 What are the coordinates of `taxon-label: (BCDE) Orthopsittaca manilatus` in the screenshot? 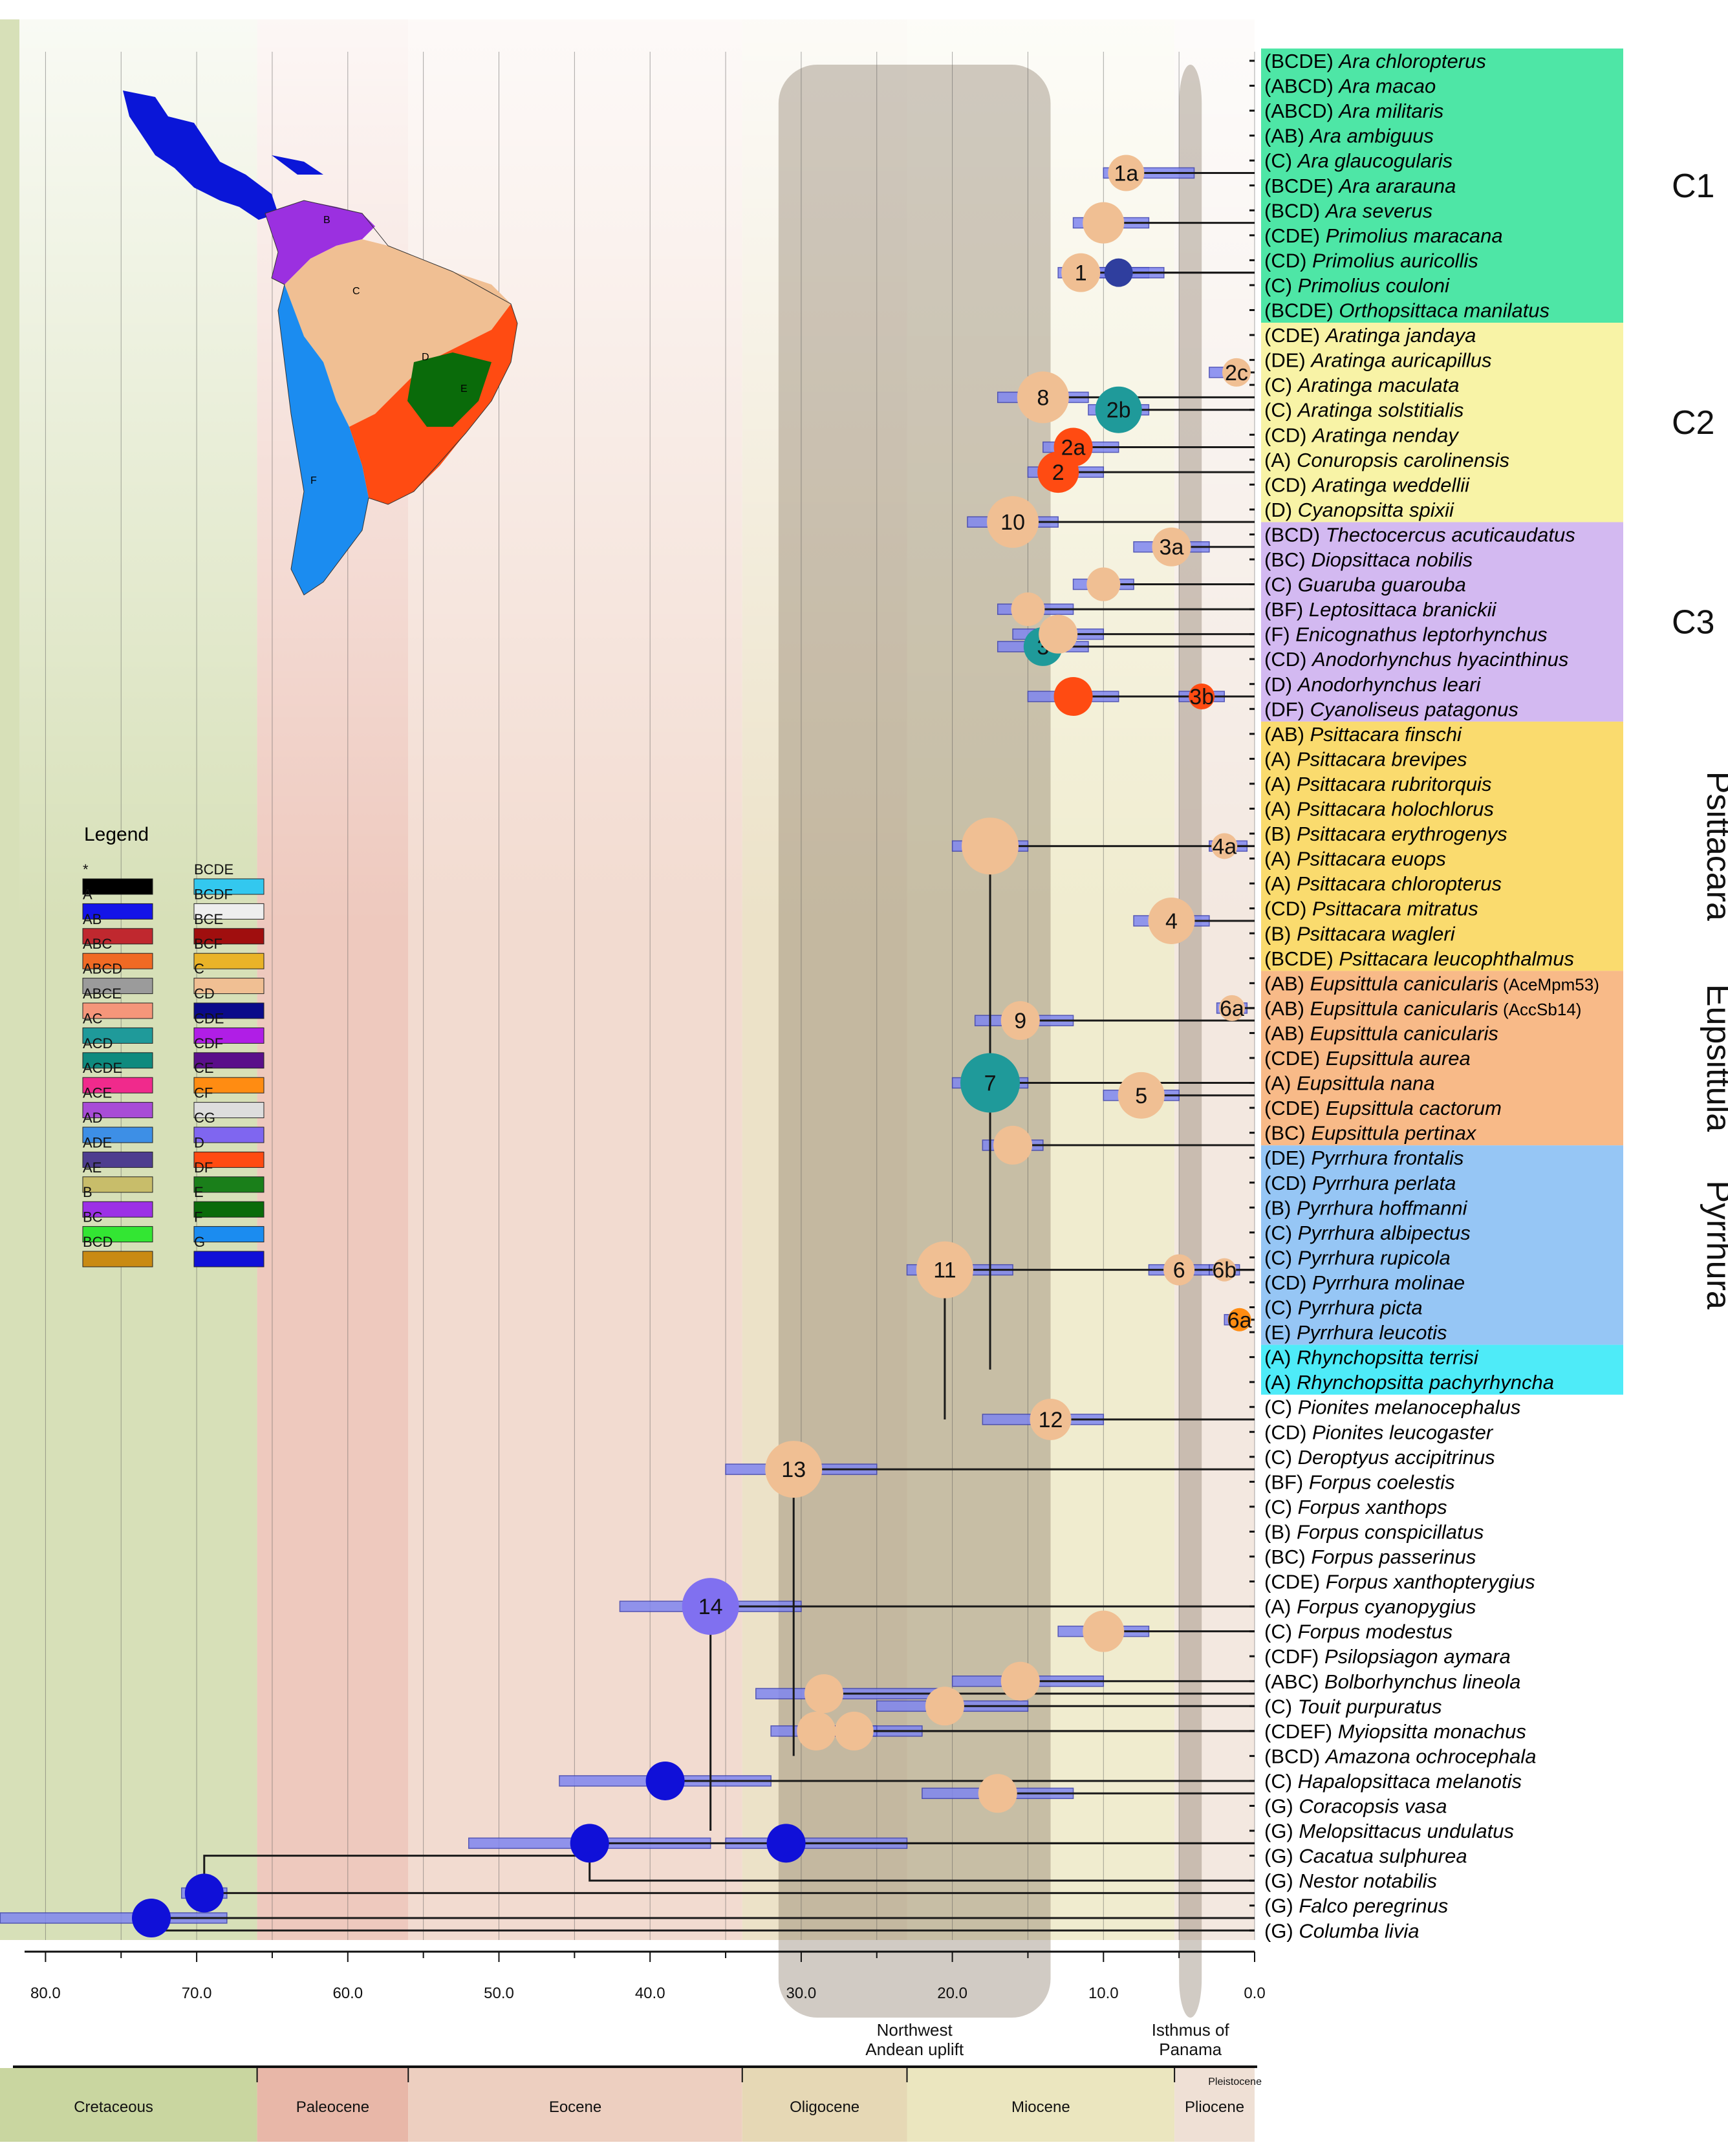 It's located at (1407, 310).